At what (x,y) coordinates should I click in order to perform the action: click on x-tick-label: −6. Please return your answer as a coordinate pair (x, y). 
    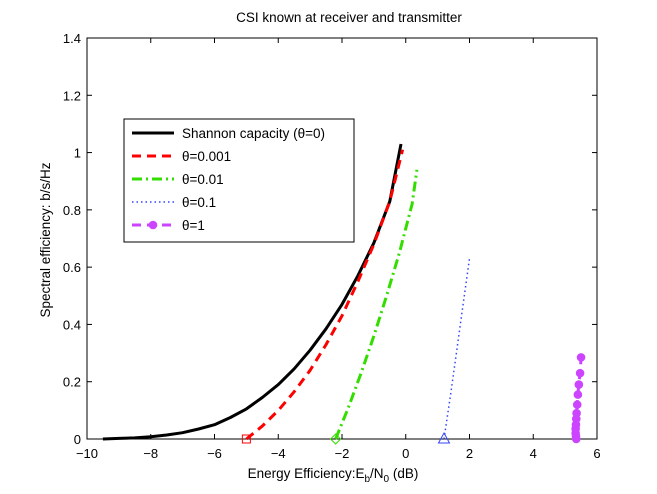
    Looking at the image, I should click on (214, 453).